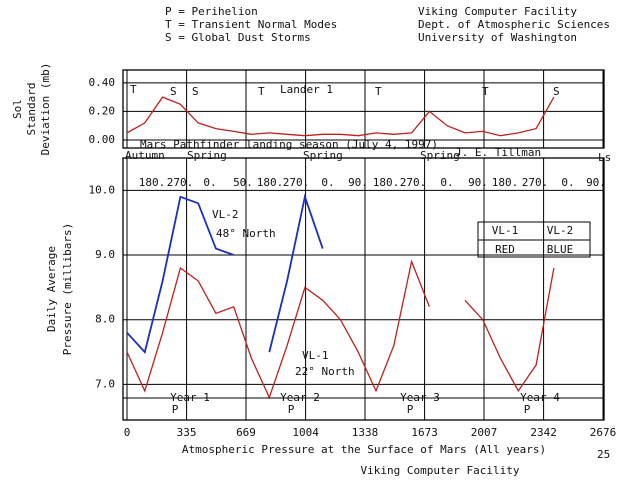 This screenshot has width=640, height=480. I want to click on year-label: Year 1, so click(190, 397).